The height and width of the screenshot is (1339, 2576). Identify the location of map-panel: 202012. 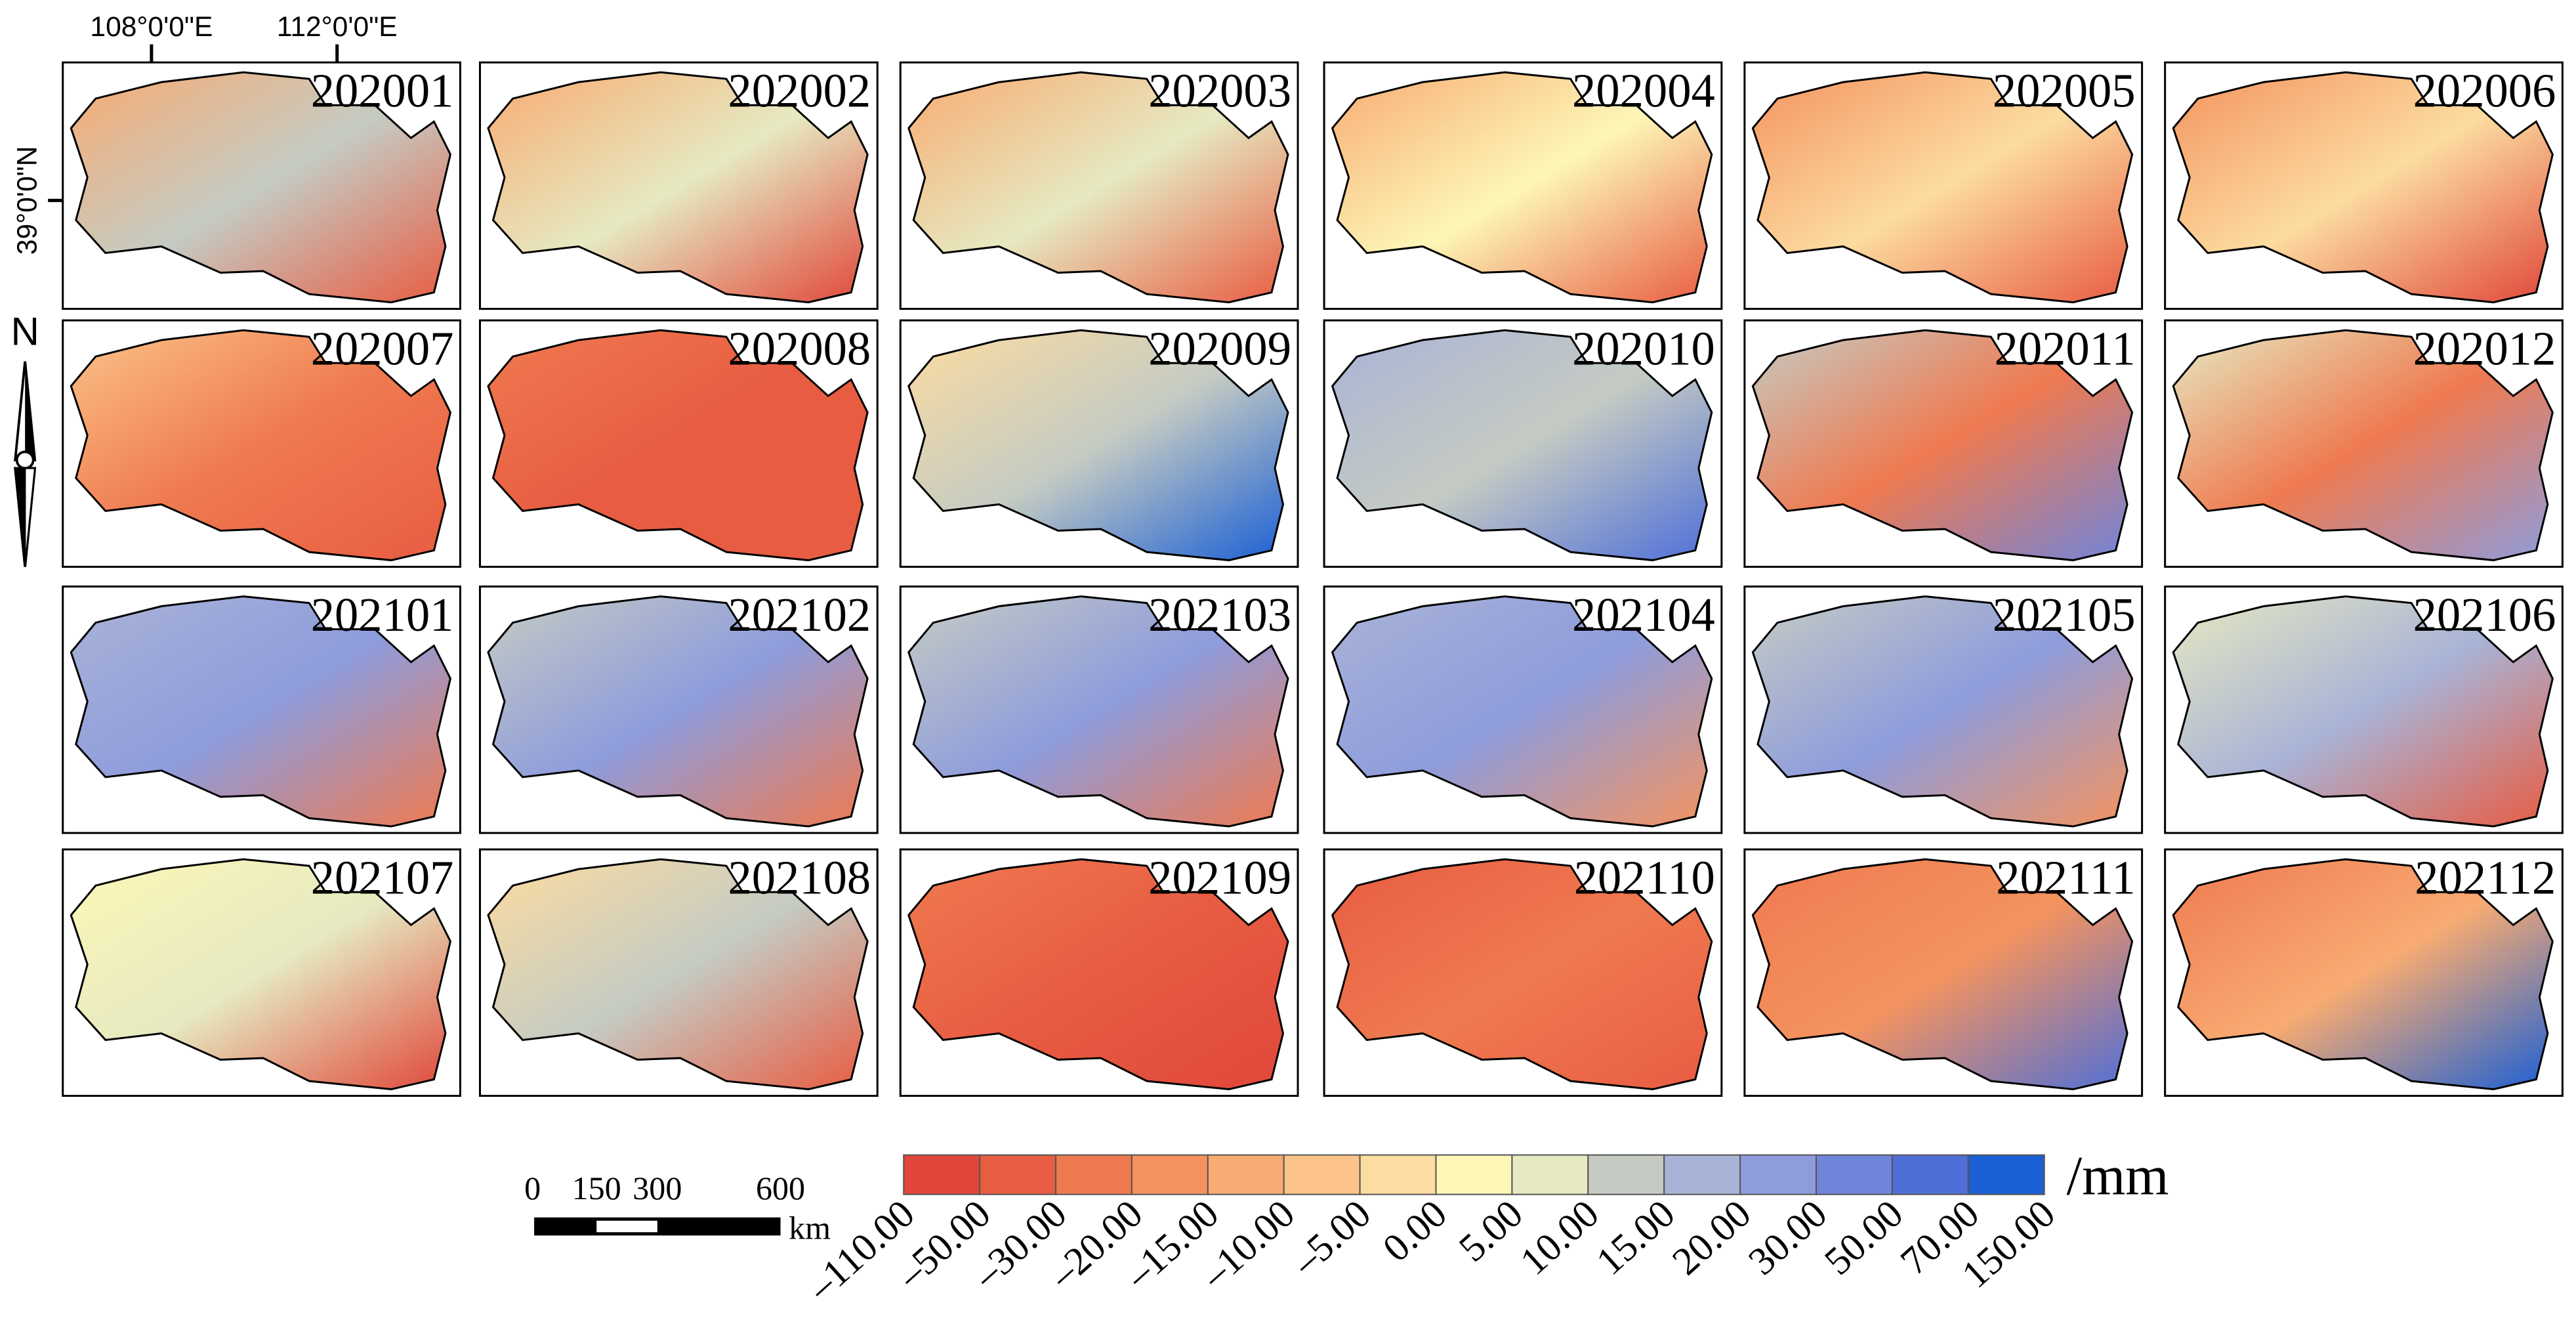
(2364, 443).